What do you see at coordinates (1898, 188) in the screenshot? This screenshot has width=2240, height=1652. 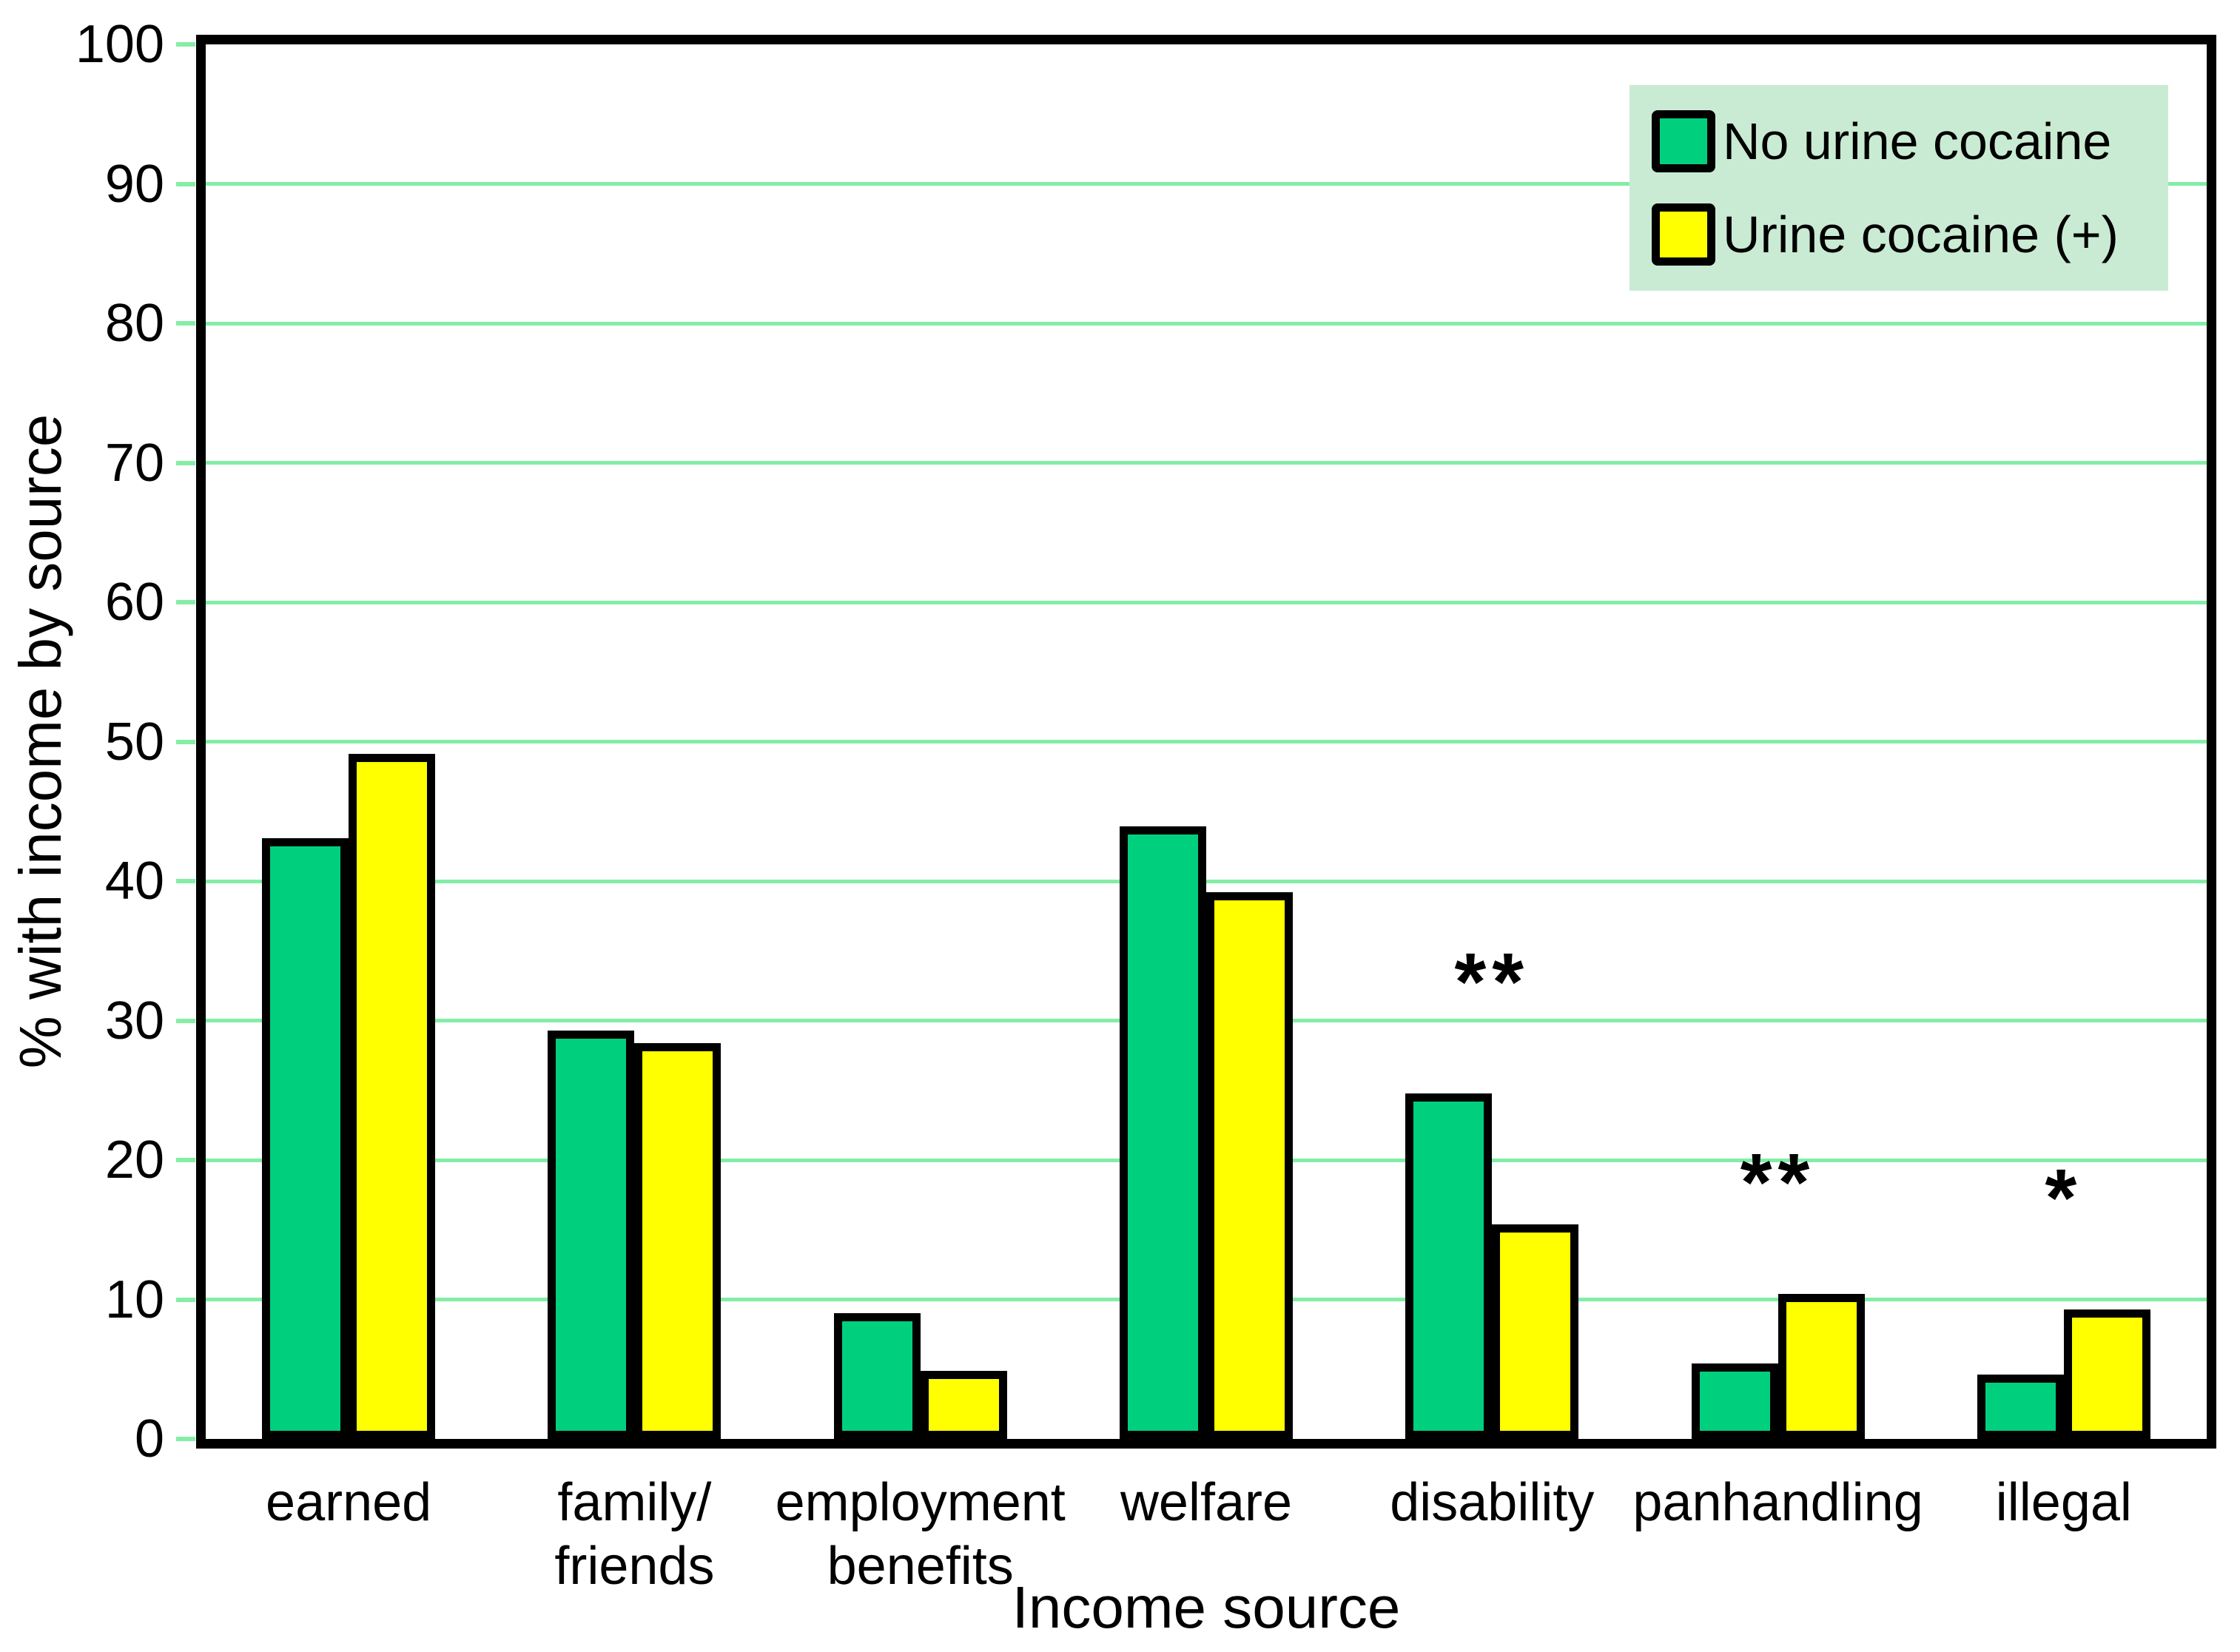 I see `legend: No urine cocaine Urine cocaine (+)` at bounding box center [1898, 188].